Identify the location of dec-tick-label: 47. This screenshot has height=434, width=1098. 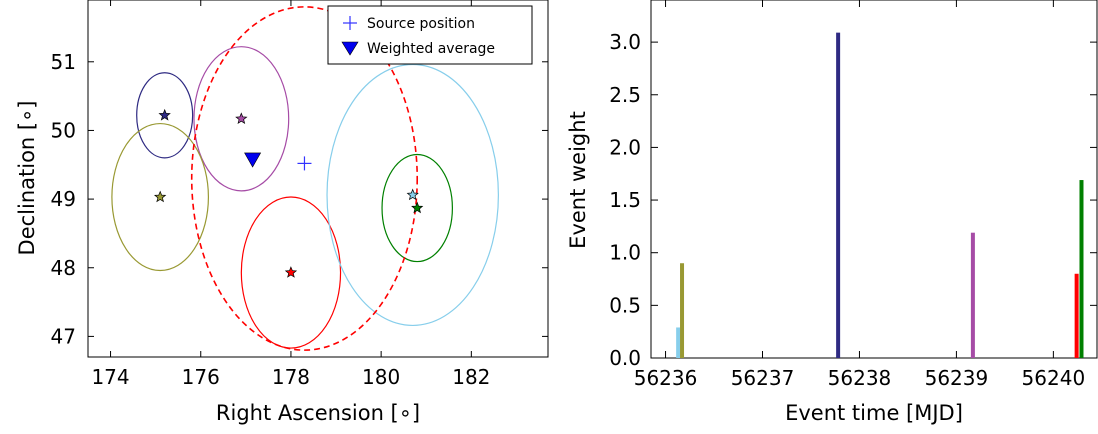
(63, 336).